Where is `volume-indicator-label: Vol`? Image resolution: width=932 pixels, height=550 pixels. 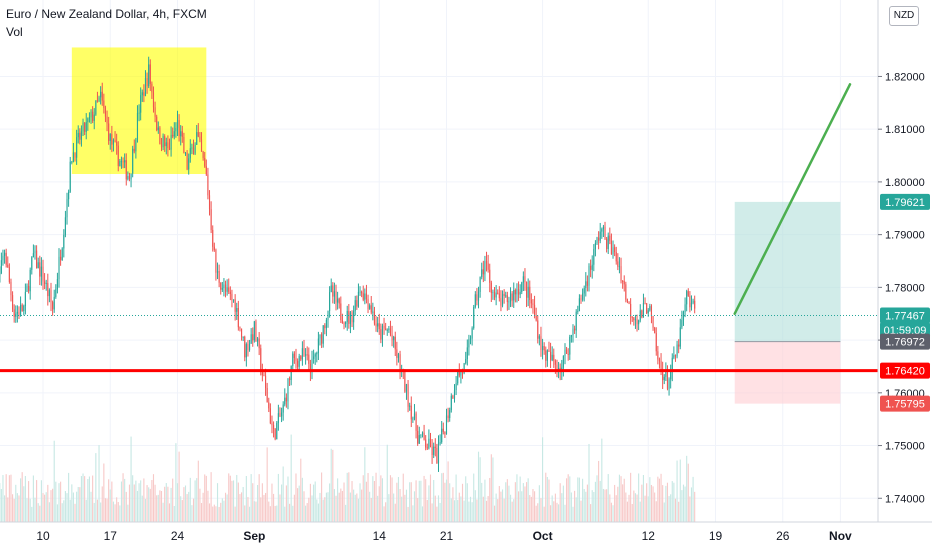
volume-indicator-label: Vol is located at coordinates (14, 32).